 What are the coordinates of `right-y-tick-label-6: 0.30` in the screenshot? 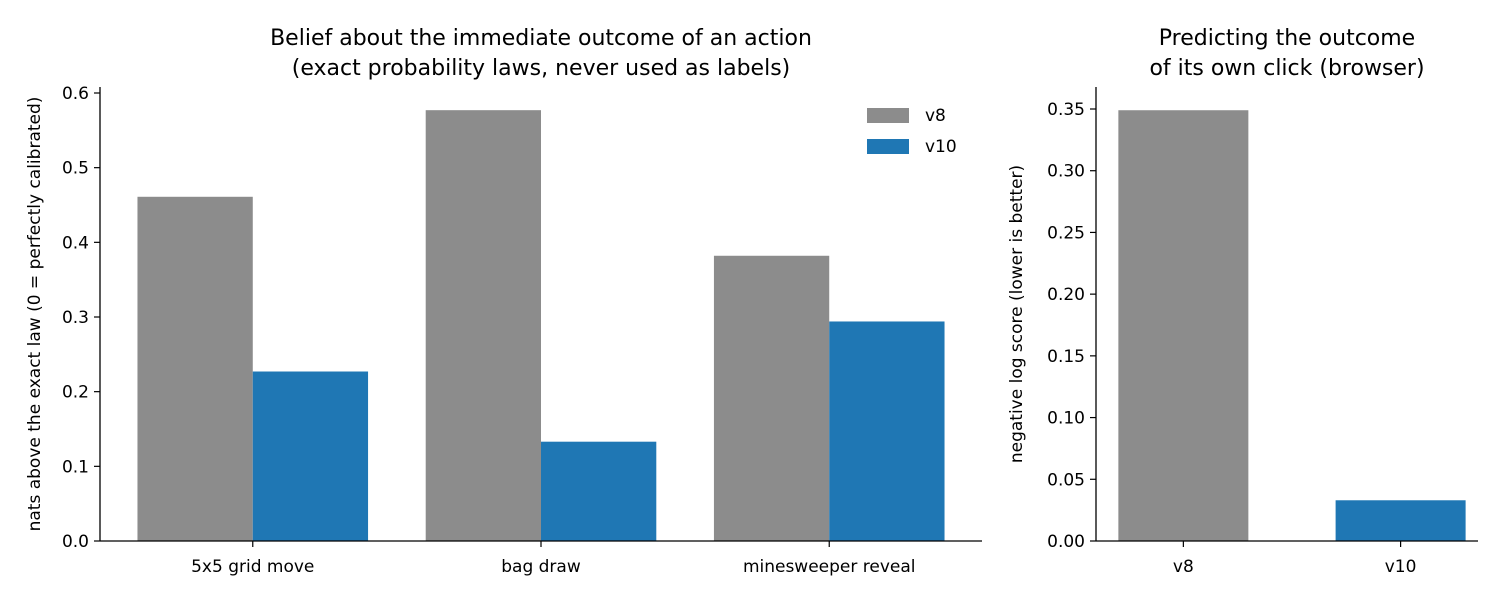 It's located at (1066, 172).